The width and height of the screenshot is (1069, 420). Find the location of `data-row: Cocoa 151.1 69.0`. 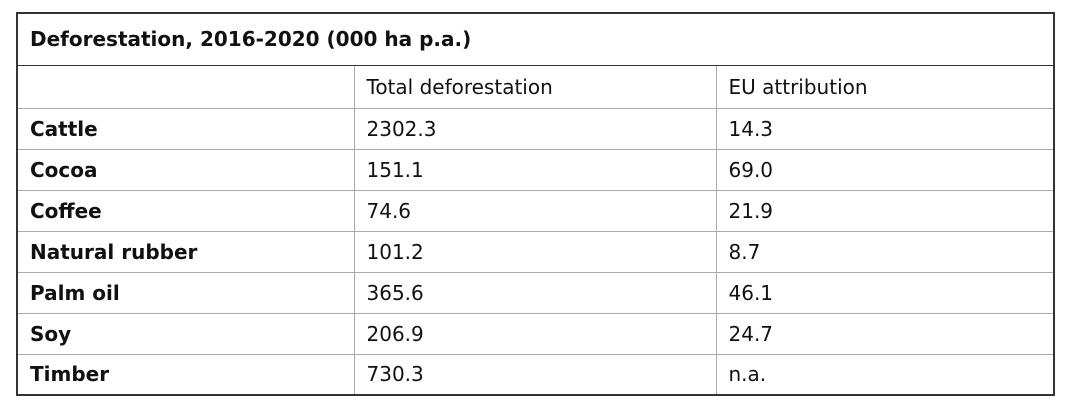

data-row: Cocoa 151.1 69.0 is located at coordinates (535, 169).